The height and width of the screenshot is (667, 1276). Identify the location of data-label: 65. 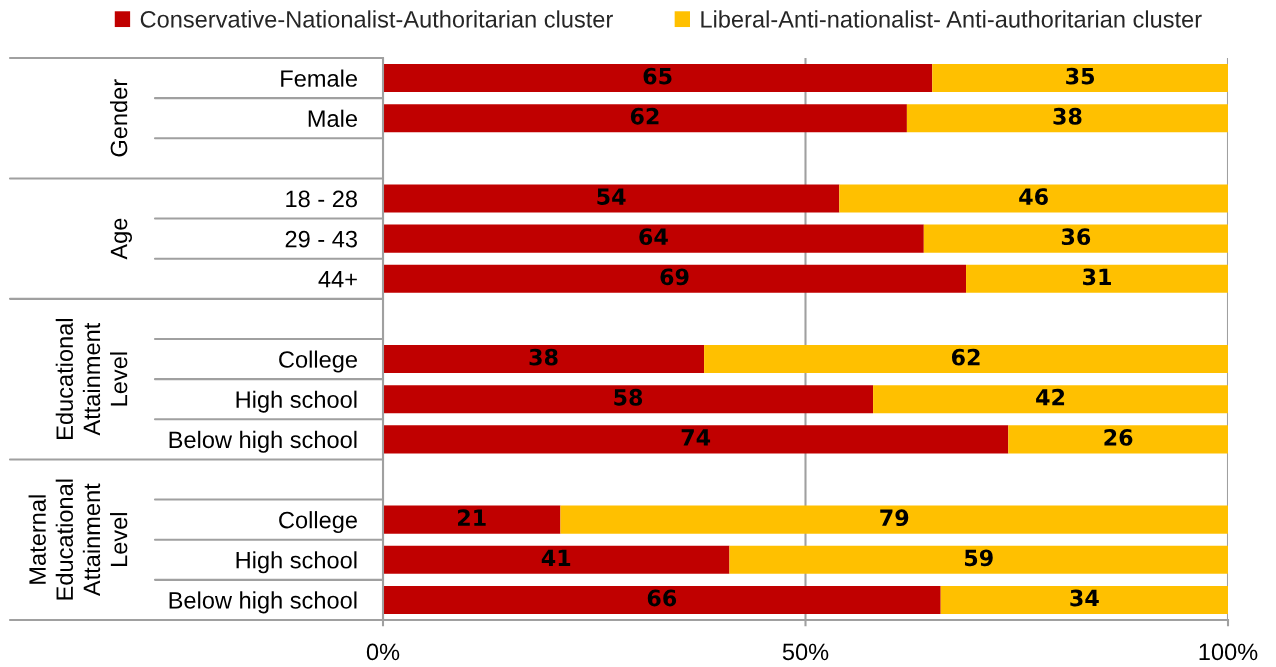
(657, 76).